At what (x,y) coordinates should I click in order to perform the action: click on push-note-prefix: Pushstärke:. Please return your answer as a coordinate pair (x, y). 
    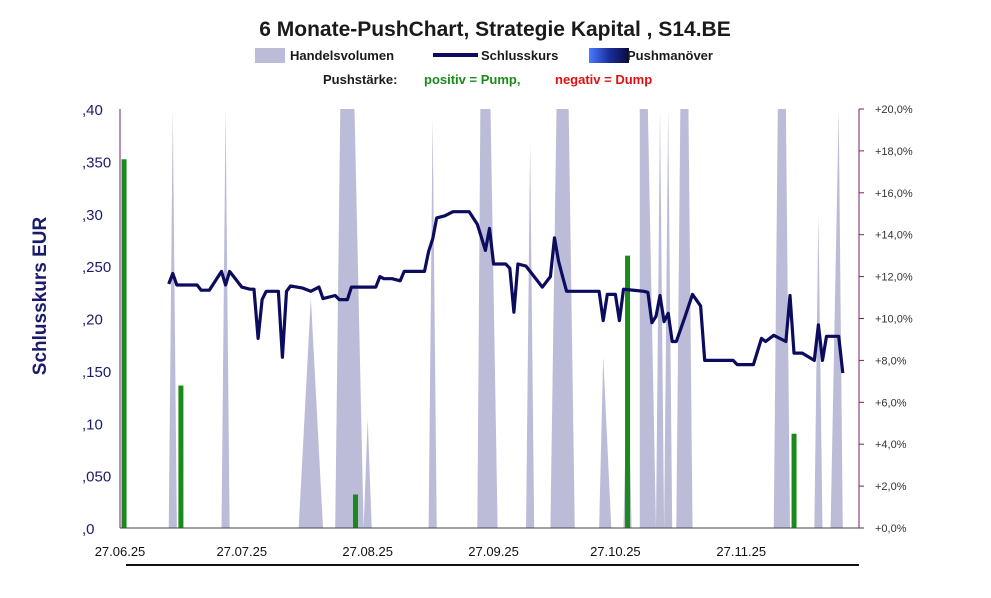
    Looking at the image, I should click on (360, 79).